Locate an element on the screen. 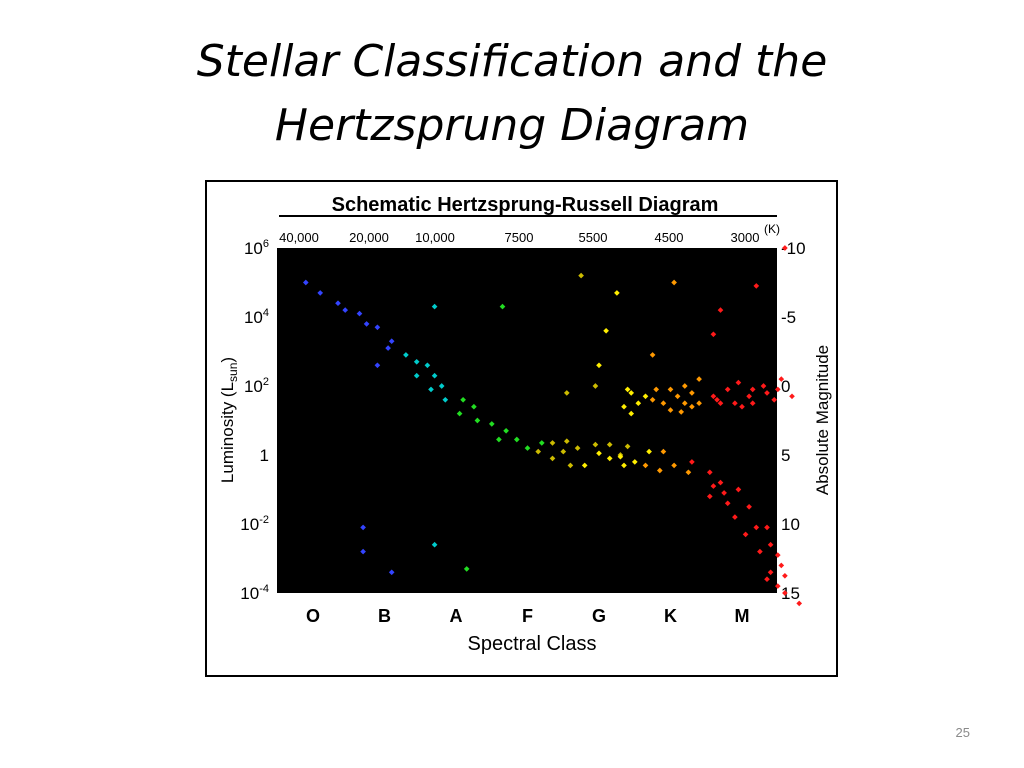  temperature-axis: 40,000 20,000 10,000 7500 5500 4500 3000 is located at coordinates (519, 237).